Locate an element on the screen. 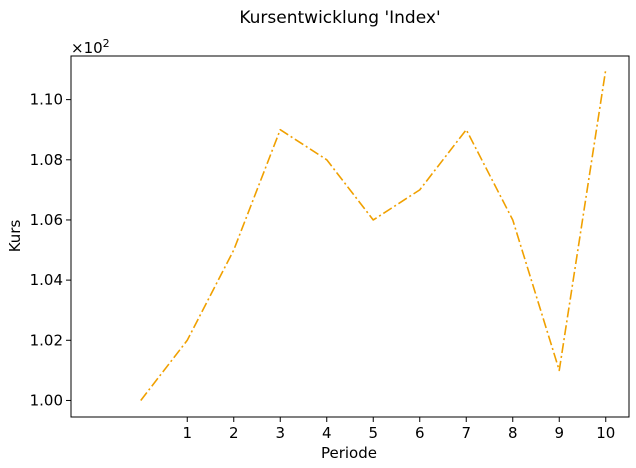 Image resolution: width=636 pixels, height=468 pixels. y-tick-label: 1.10 is located at coordinates (46, 100).